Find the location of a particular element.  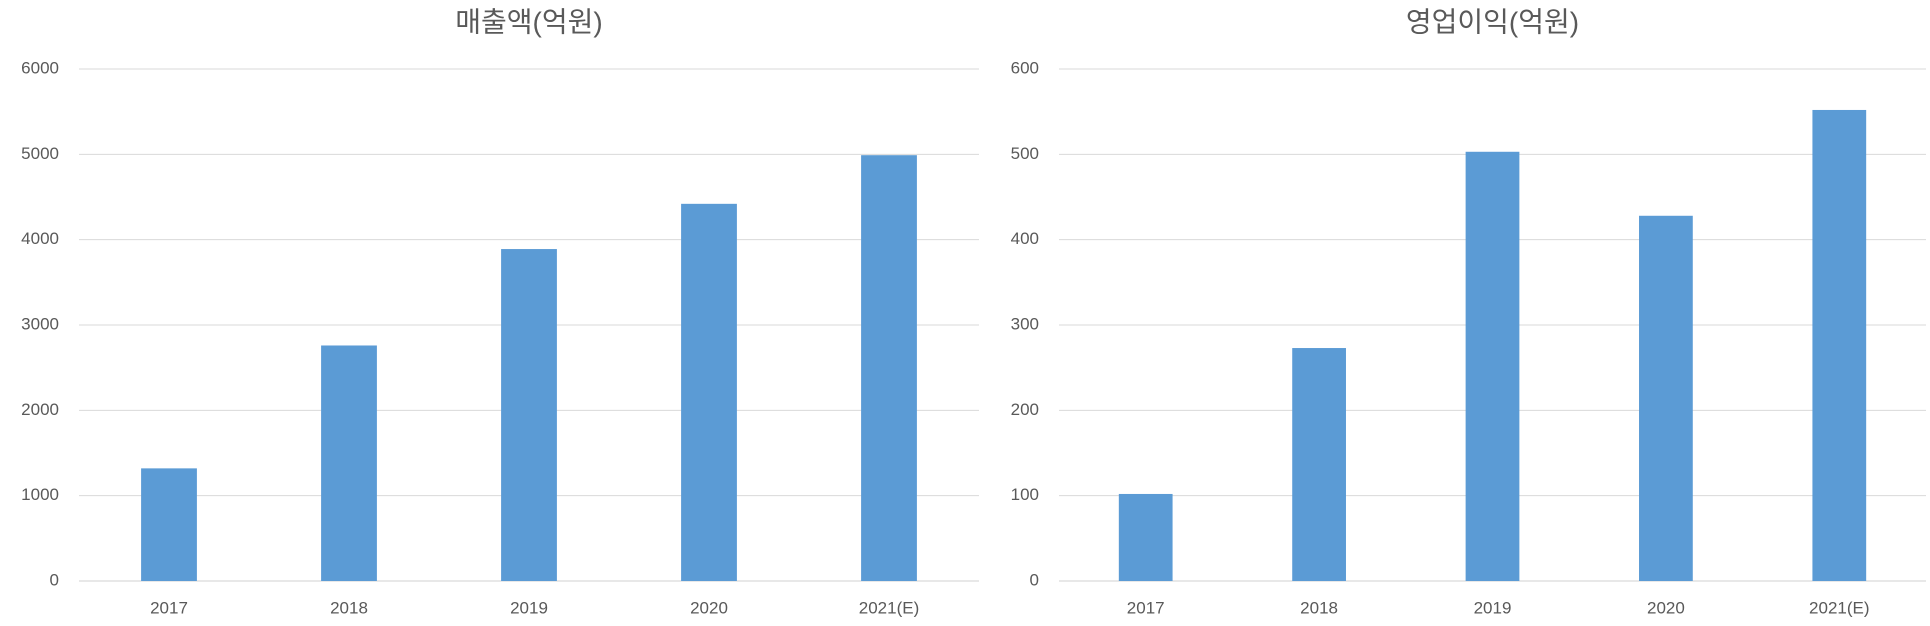

chart-title: 매출액(억원) is located at coordinates (528, 21).